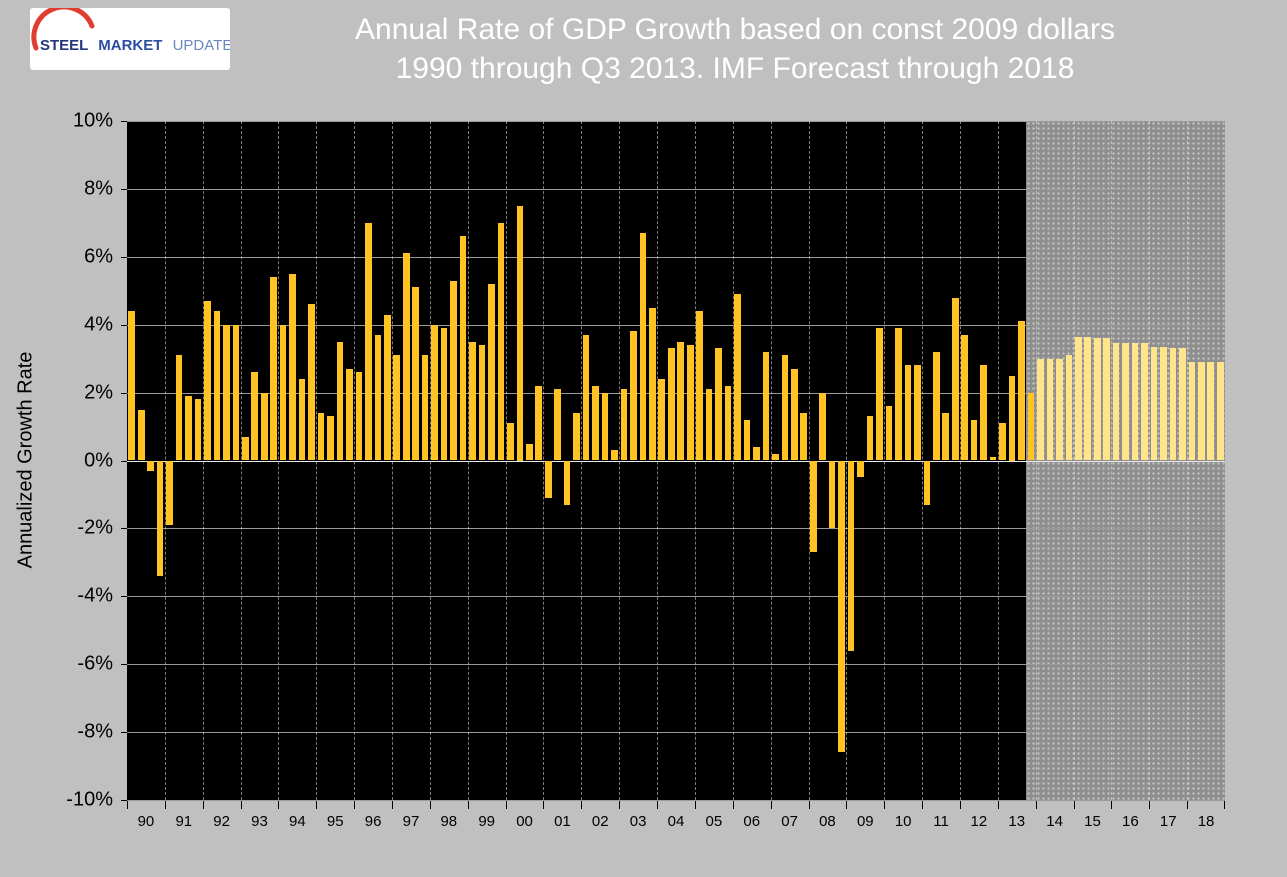  What do you see at coordinates (676, 821) in the screenshot?
I see `x-year-label: 04` at bounding box center [676, 821].